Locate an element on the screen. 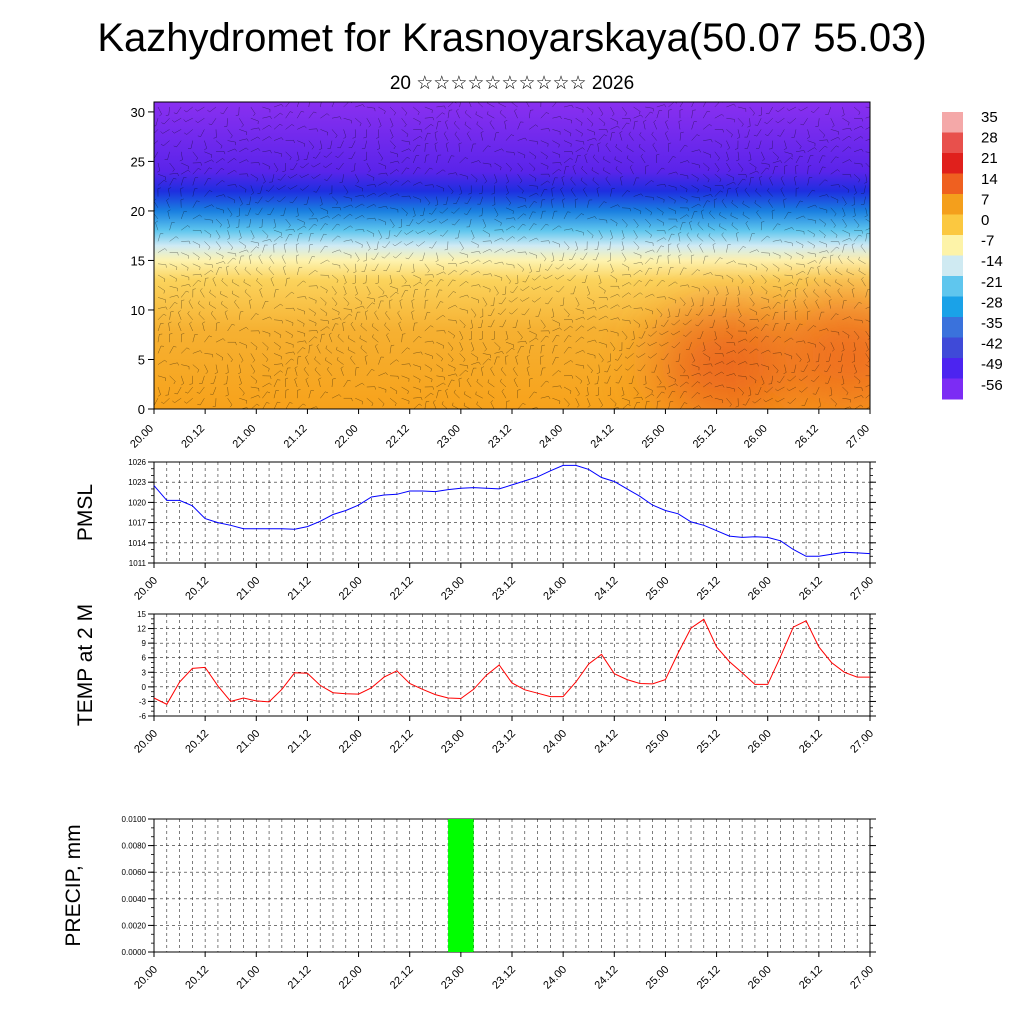 The image size is (1024, 1024). colorbar-label: 28 is located at coordinates (989, 138).